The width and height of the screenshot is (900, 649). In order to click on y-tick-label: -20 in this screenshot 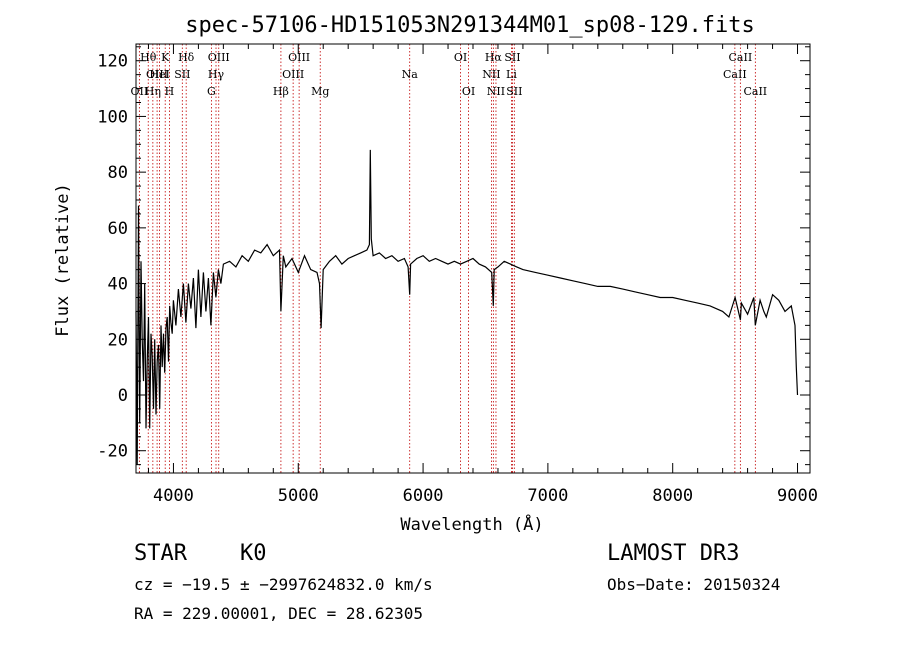, I will do `click(112, 452)`.